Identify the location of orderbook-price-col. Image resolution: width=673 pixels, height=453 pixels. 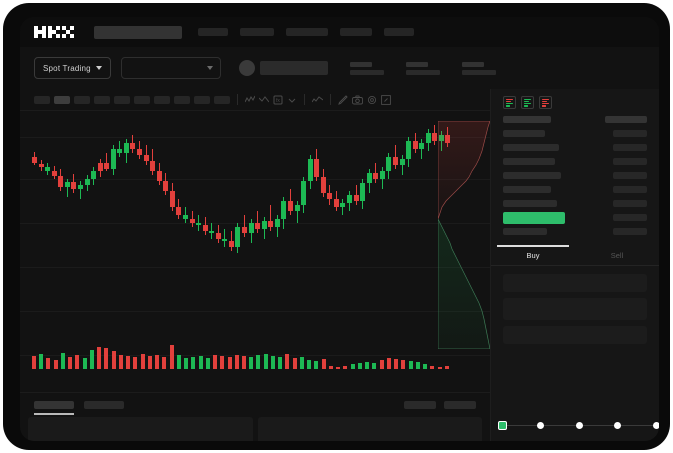
(527, 119).